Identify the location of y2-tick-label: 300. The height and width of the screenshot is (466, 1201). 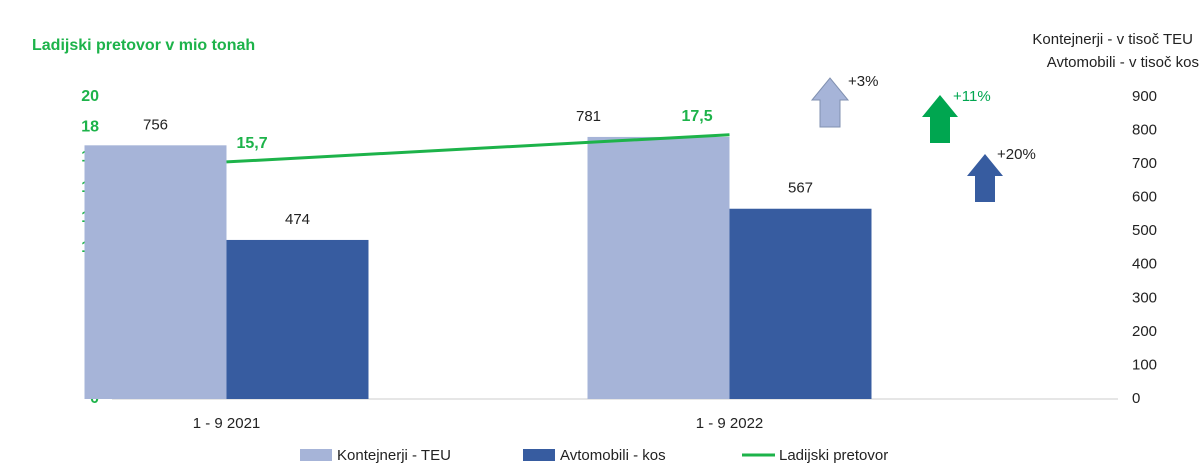
(1144, 297).